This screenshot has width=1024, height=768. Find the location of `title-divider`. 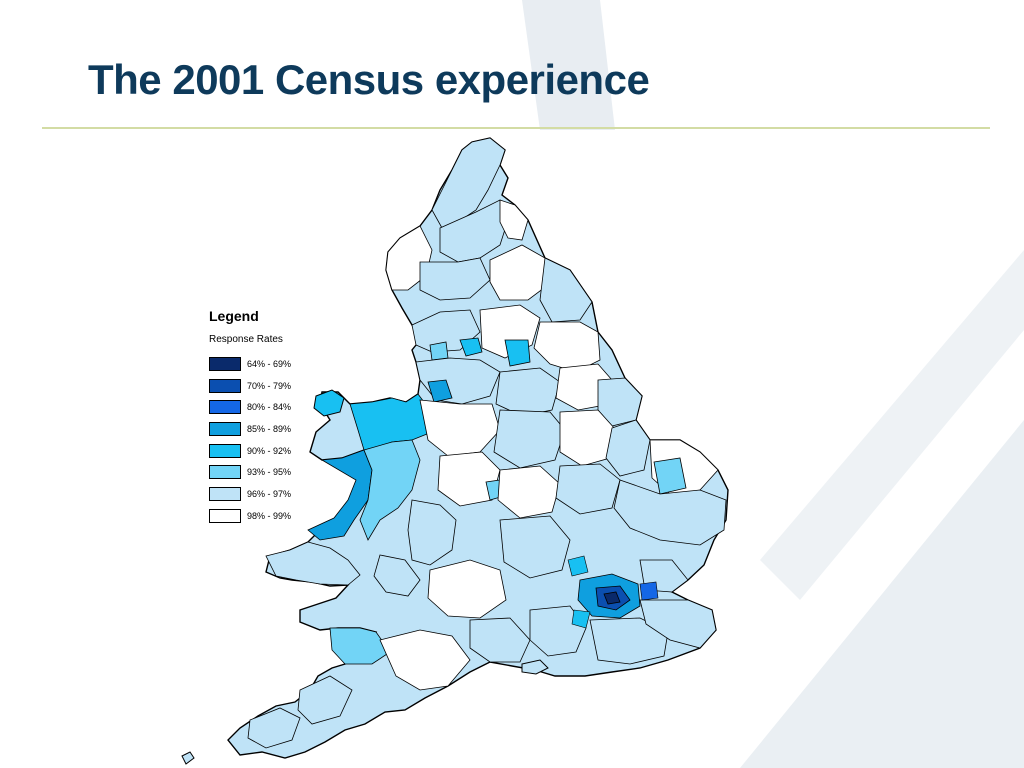

title-divider is located at coordinates (516, 128).